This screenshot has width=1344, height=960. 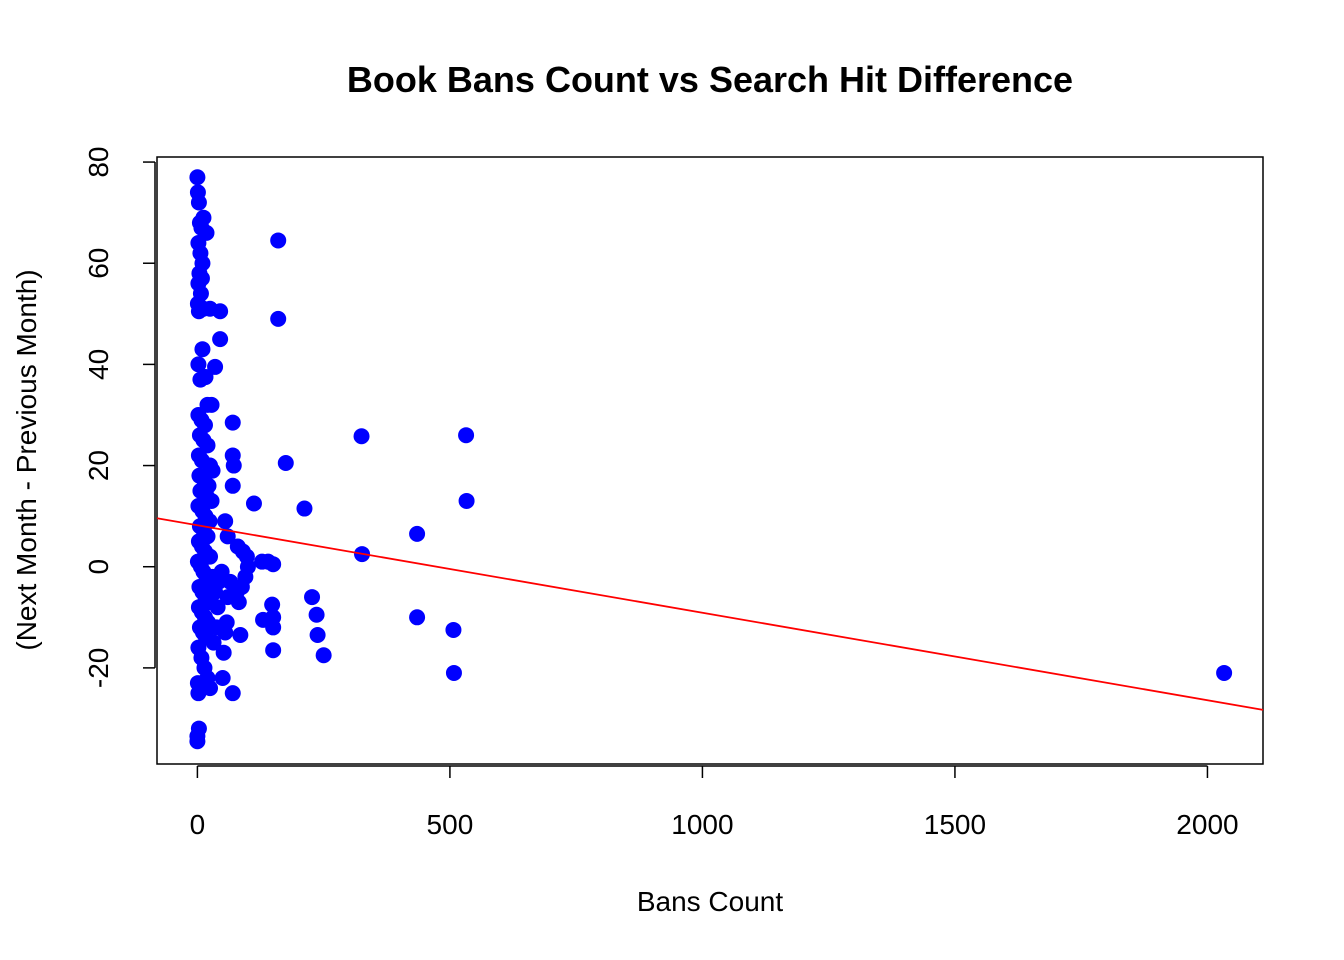 I want to click on y-tick-label: -20, so click(x=98, y=668).